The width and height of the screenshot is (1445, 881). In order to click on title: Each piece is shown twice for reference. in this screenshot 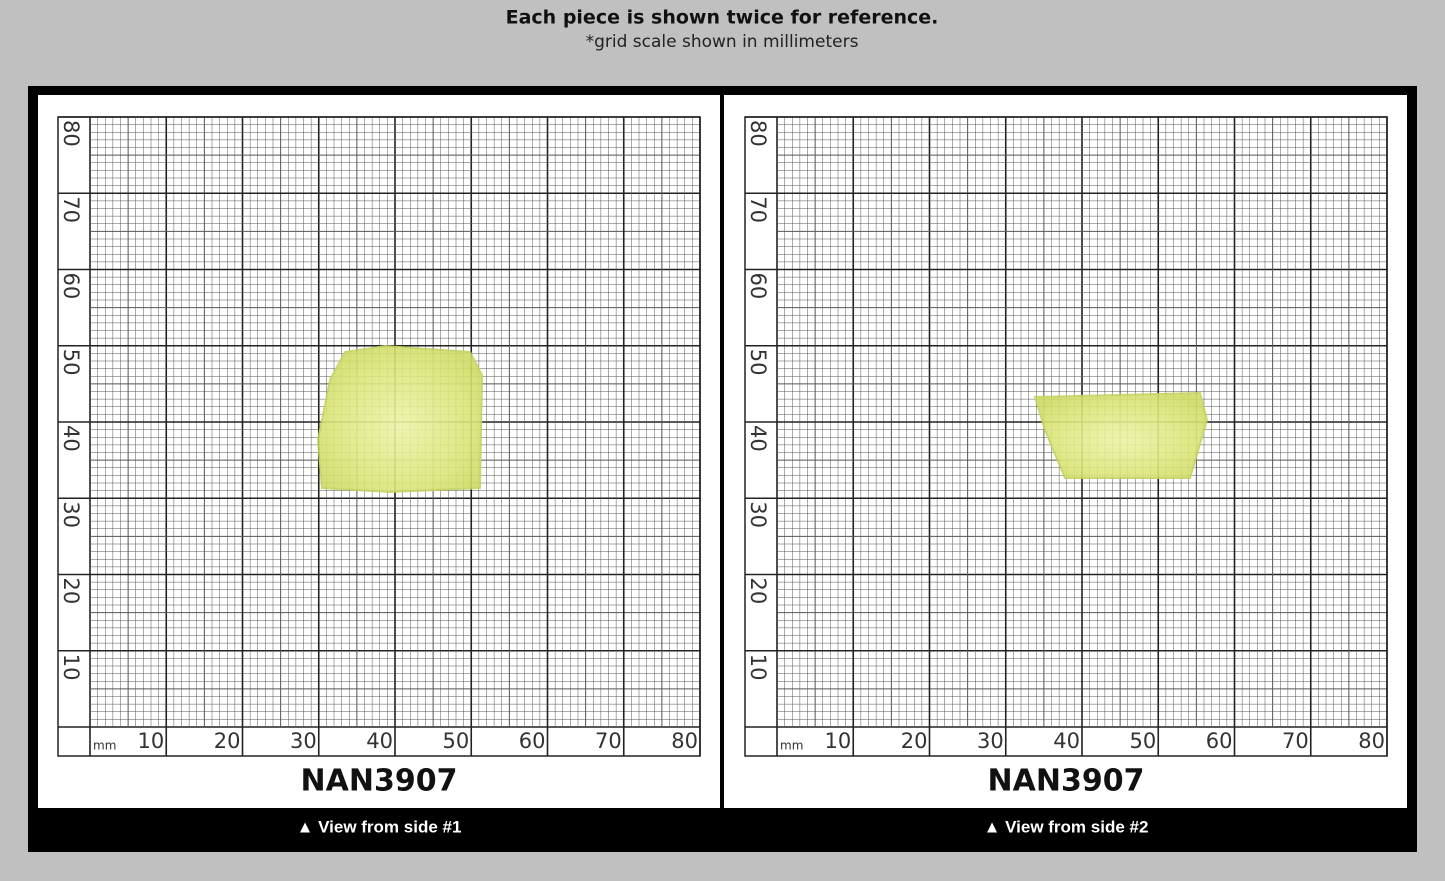, I will do `click(722, 18)`.